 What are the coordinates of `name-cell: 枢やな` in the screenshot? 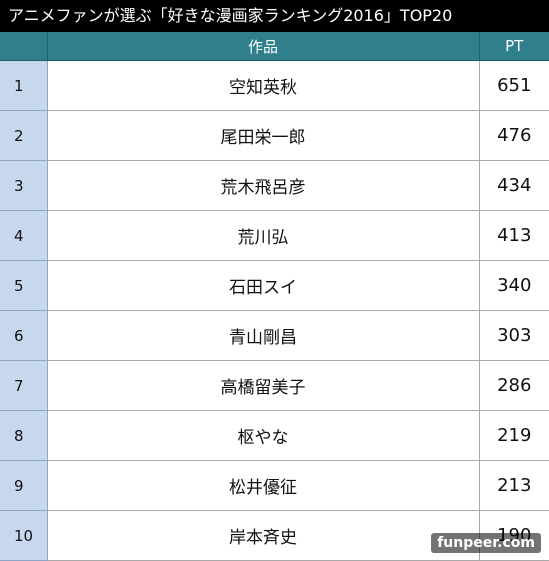 It's located at (263, 435).